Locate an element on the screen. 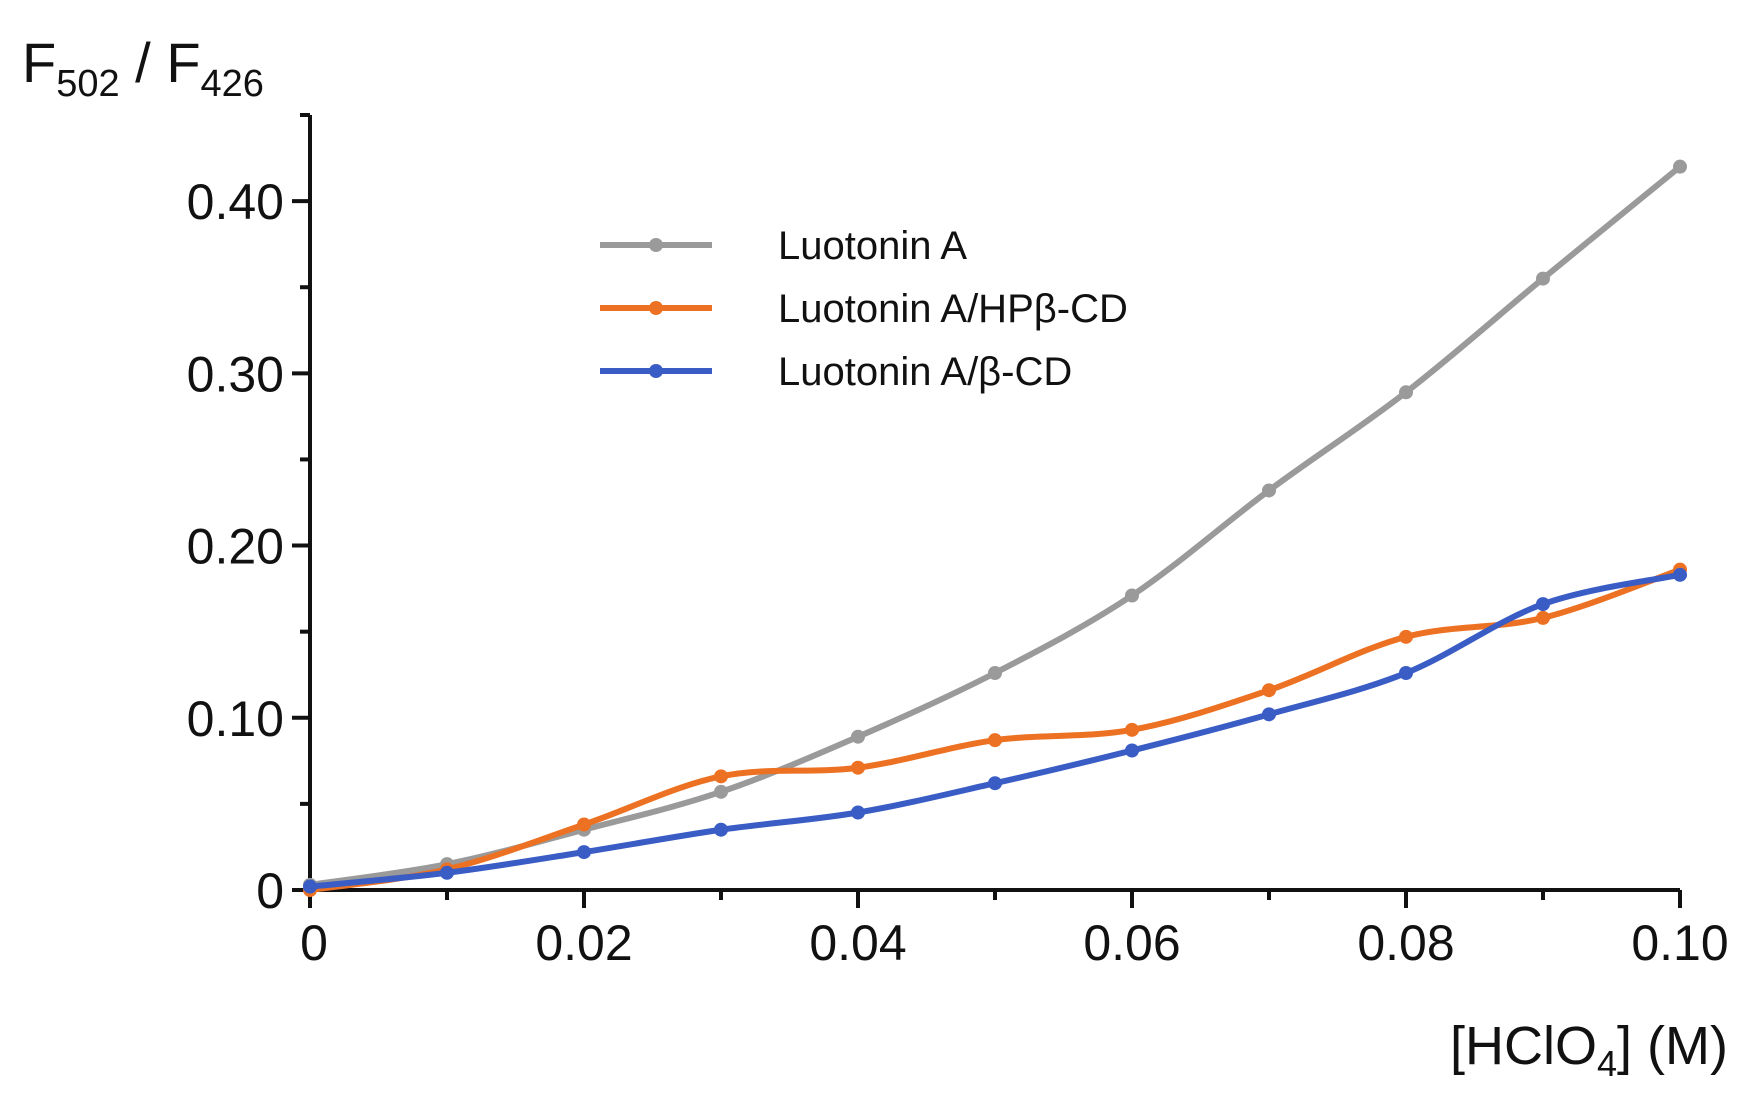  x-axis-title: [HClO4] (M) is located at coordinates (1589, 1050).